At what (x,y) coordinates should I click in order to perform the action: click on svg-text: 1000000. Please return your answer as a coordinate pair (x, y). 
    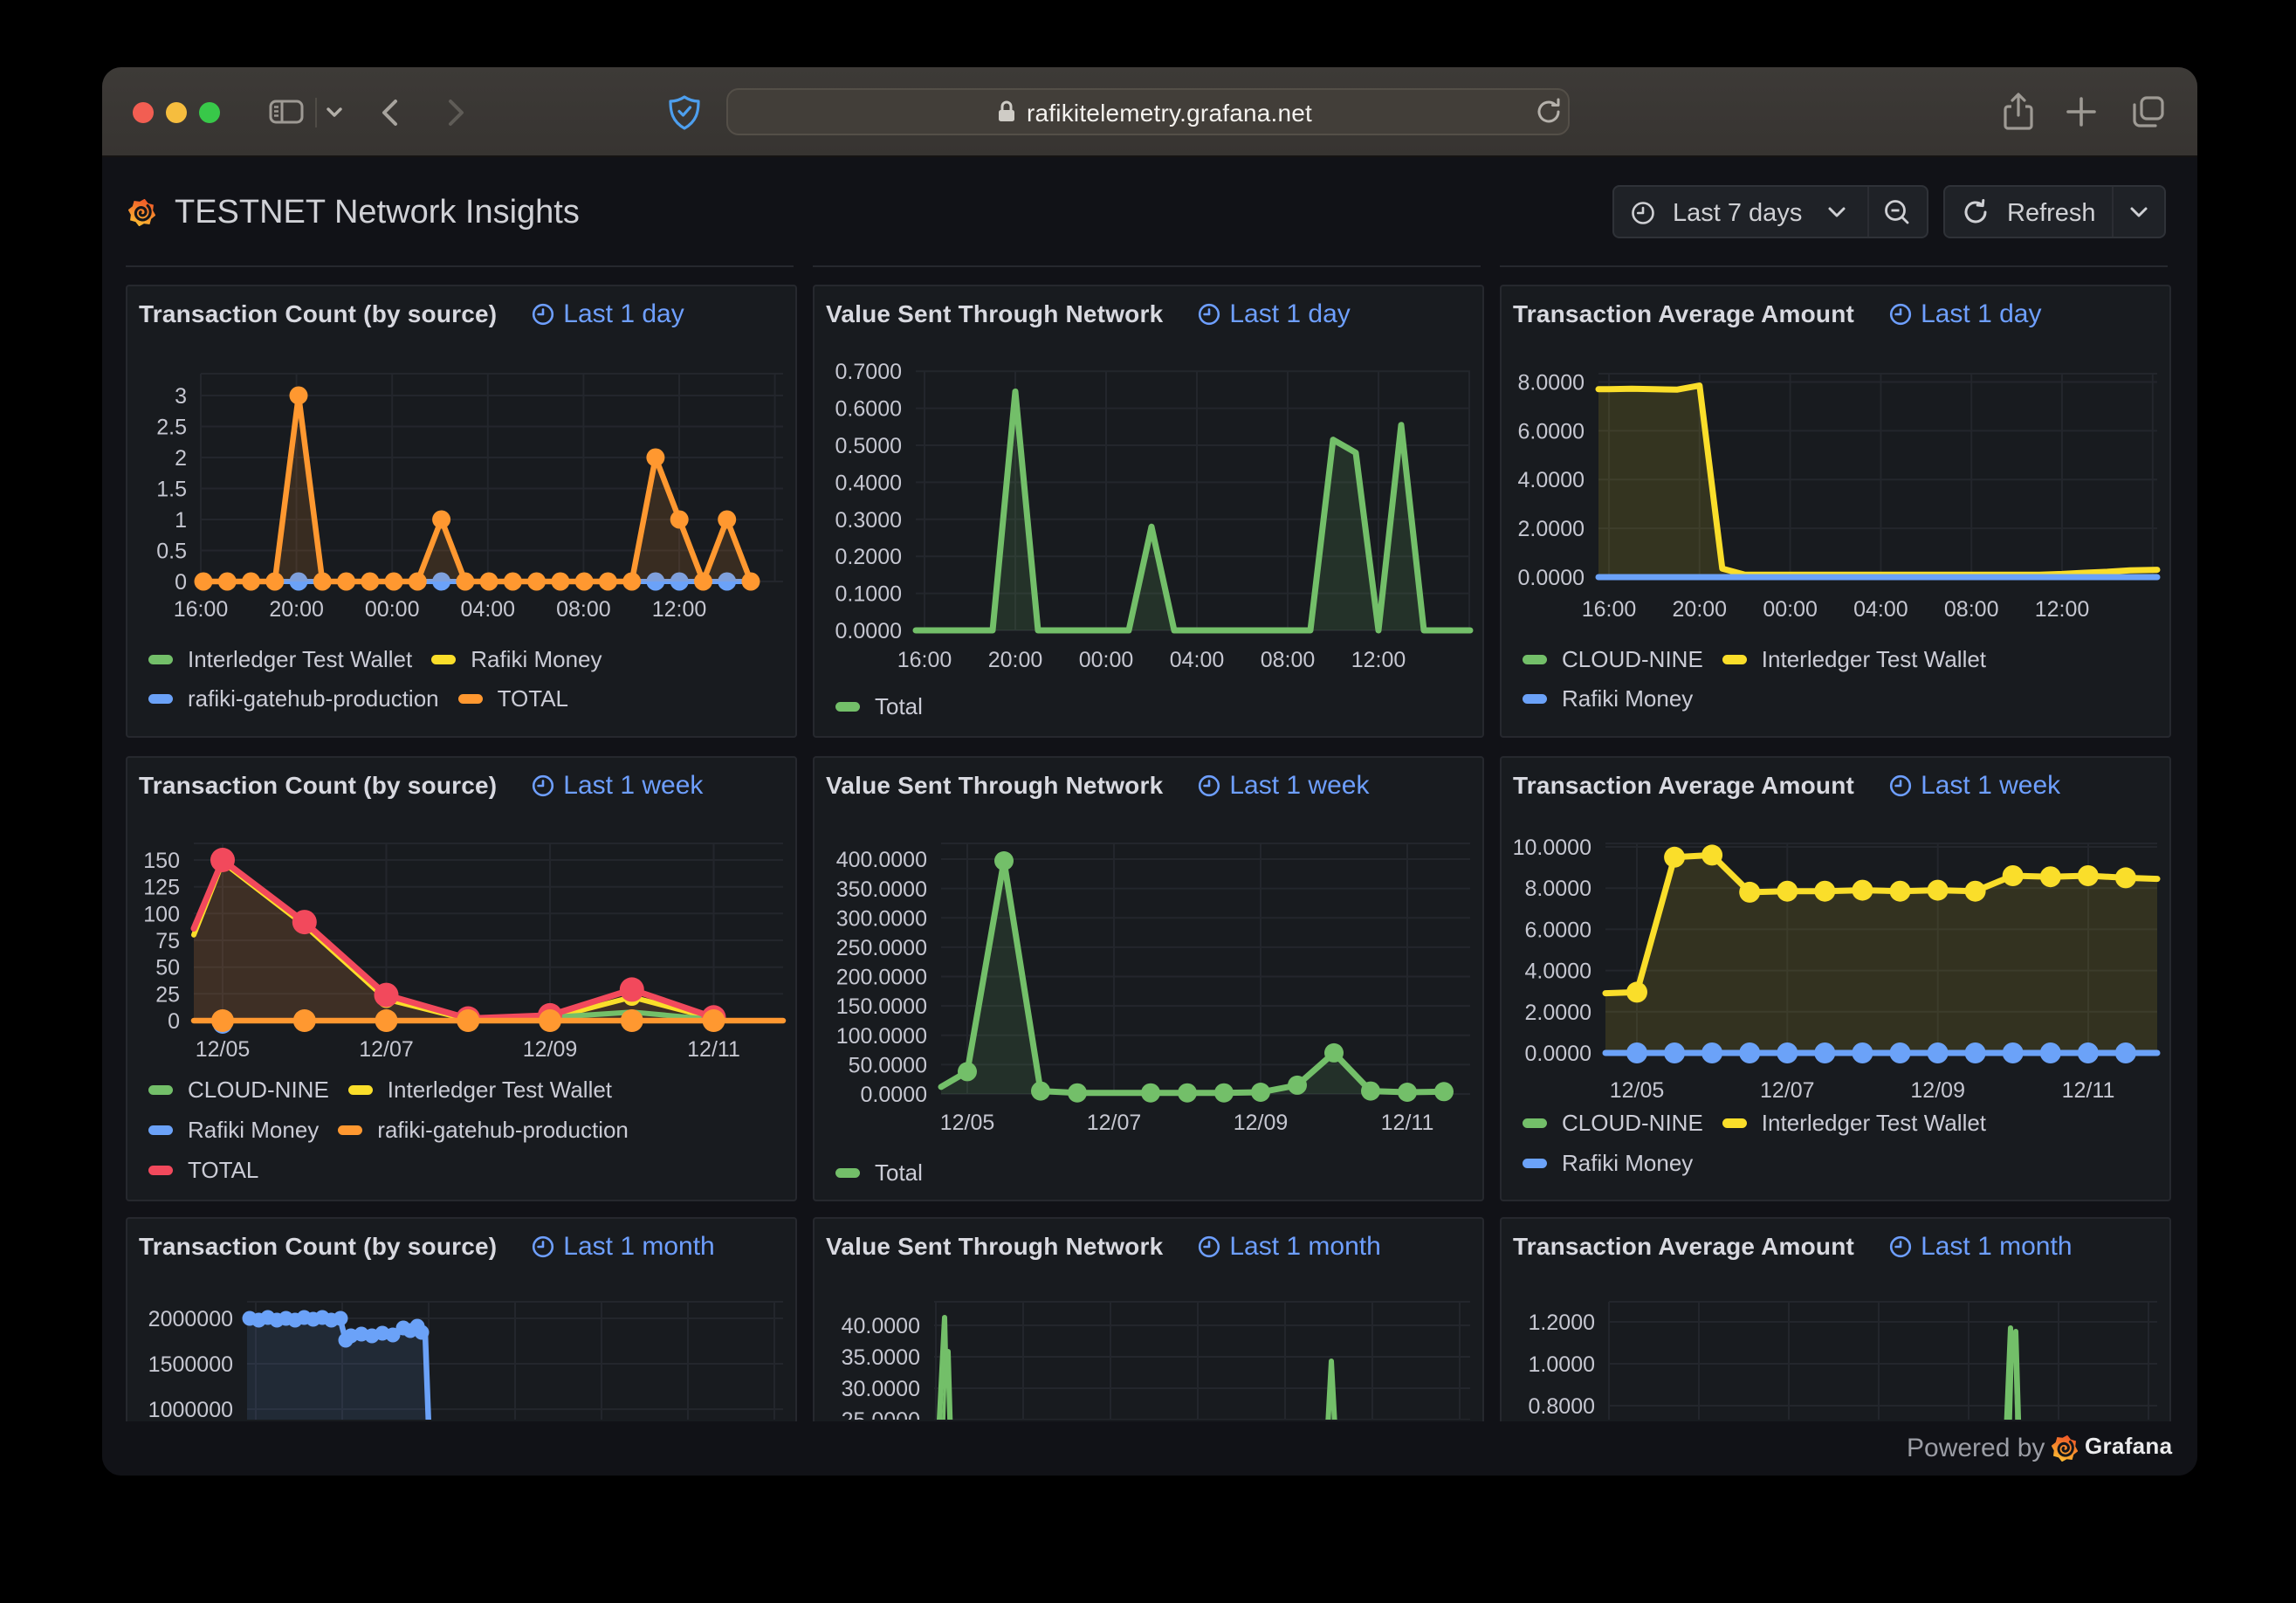
    Looking at the image, I should click on (190, 1409).